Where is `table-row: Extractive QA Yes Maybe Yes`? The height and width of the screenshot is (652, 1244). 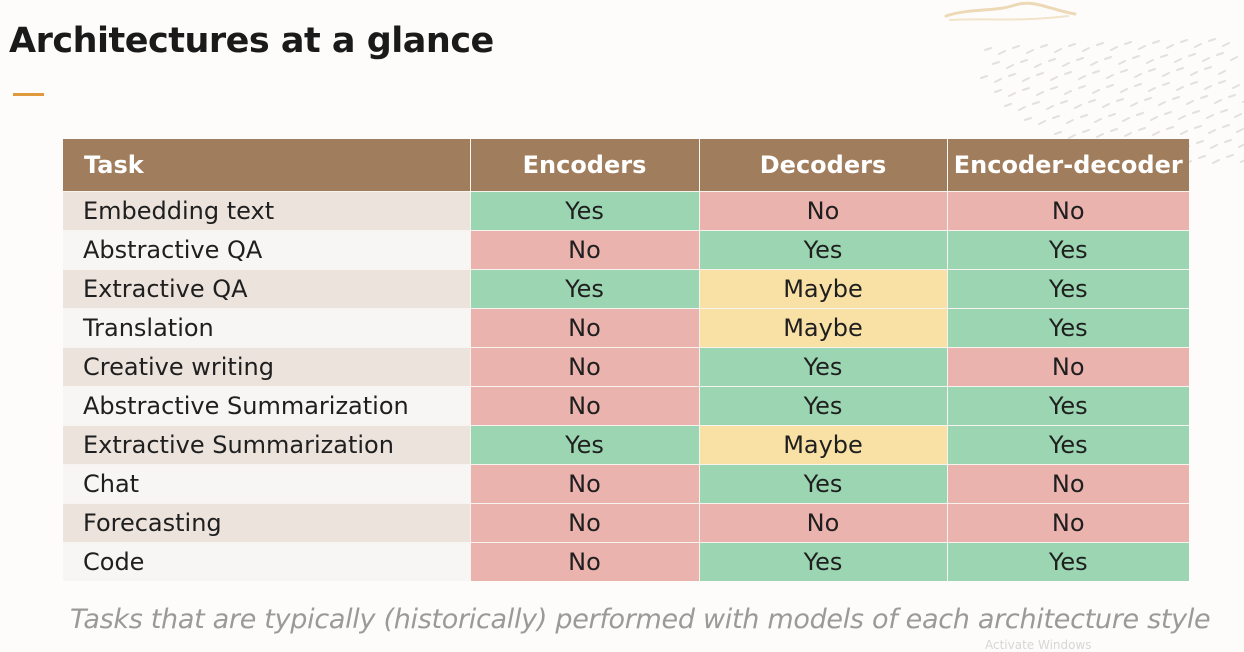 table-row: Extractive QA Yes Maybe Yes is located at coordinates (626, 289).